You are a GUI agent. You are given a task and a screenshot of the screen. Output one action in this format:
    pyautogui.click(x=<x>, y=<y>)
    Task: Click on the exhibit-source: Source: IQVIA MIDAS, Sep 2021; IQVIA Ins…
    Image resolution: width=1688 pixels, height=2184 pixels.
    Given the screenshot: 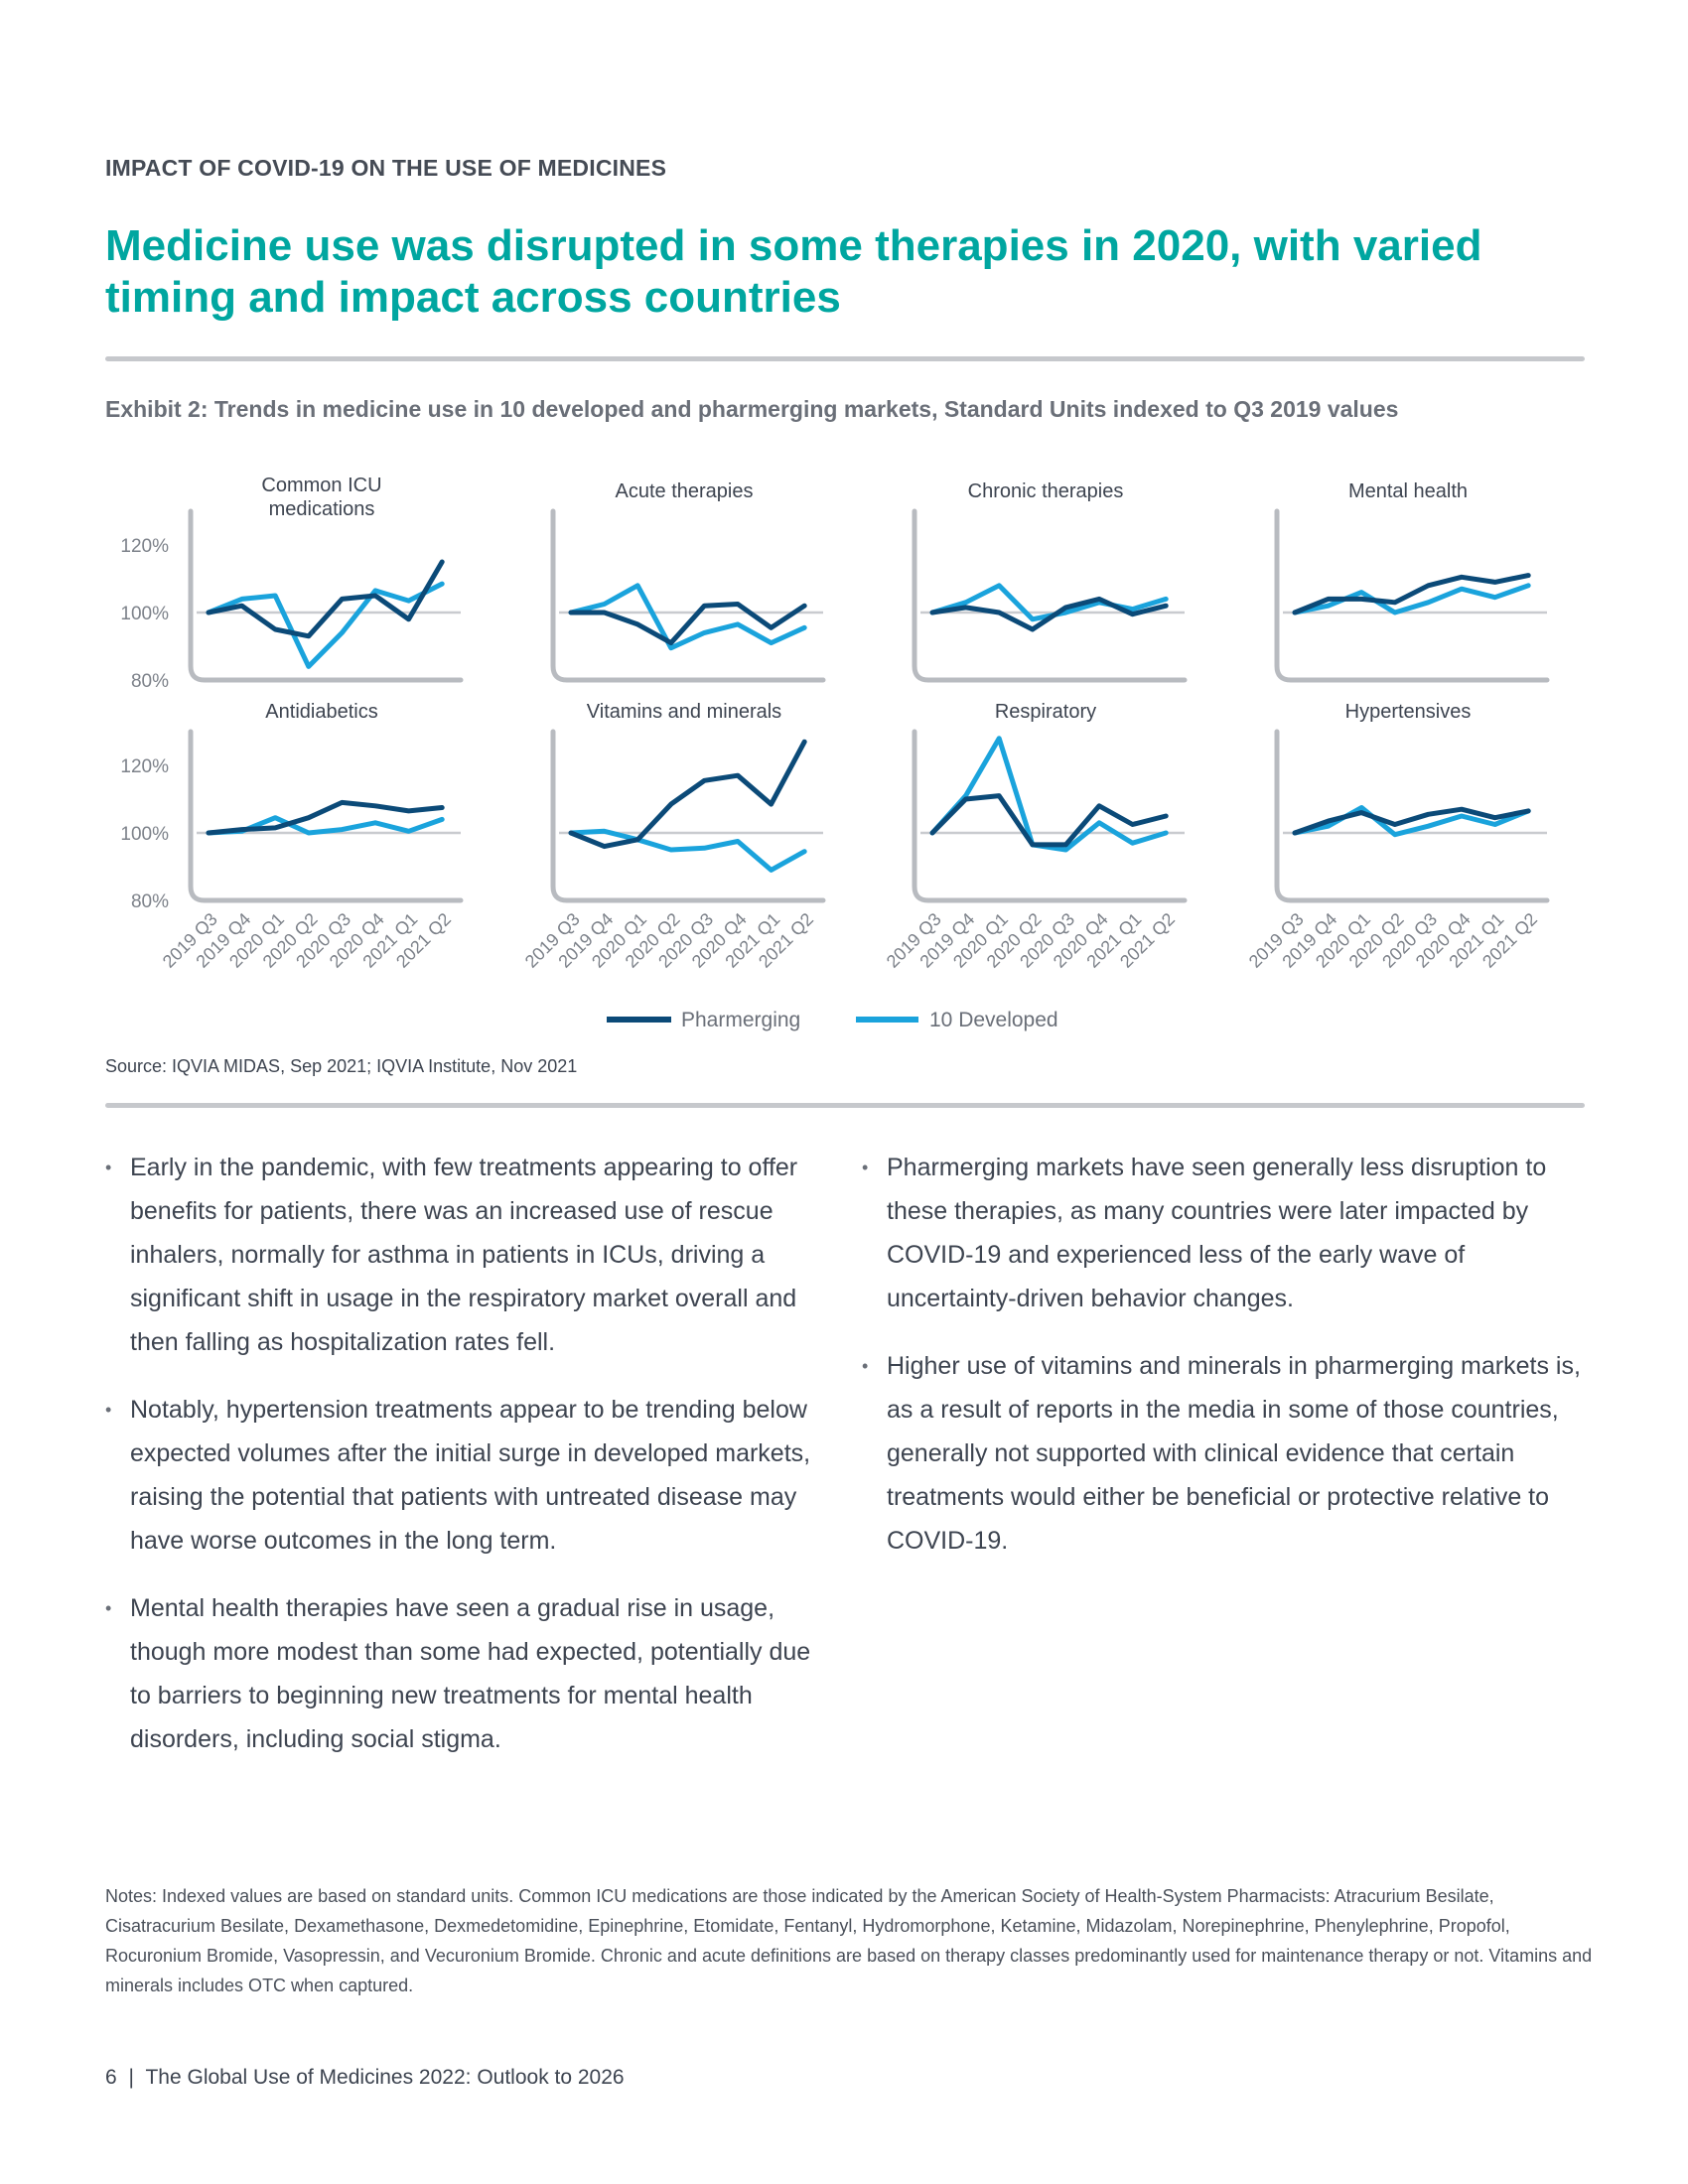 What is the action you would take?
    pyautogui.click(x=341, y=1066)
    